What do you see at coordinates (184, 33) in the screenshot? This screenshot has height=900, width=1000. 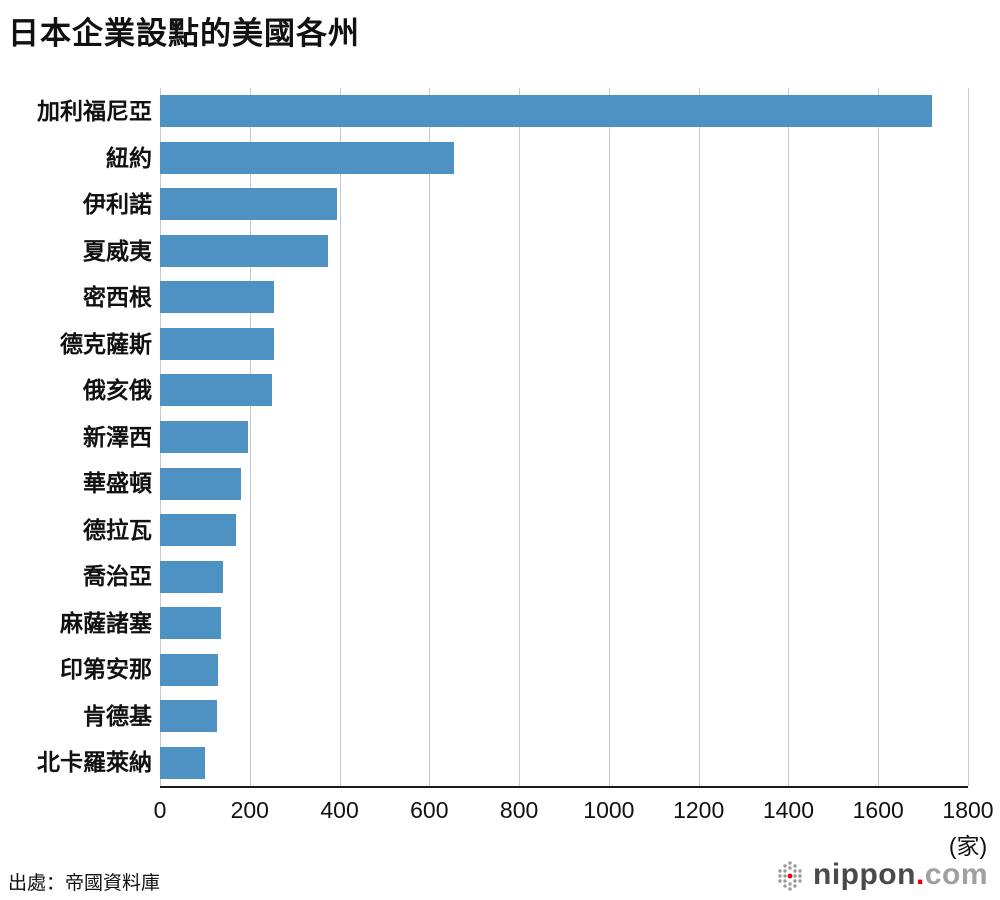 I see `chart-title: 日本企業設點的美國各州` at bounding box center [184, 33].